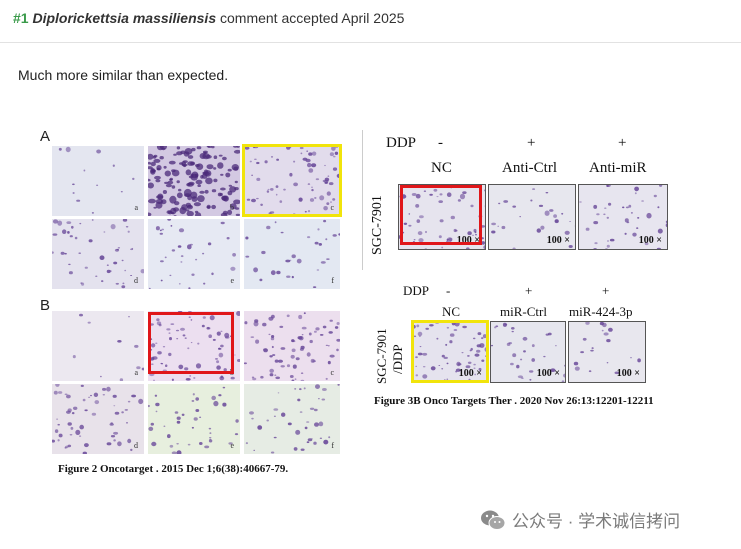 The image size is (741, 549). What do you see at coordinates (45, 305) in the screenshot?
I see `panel-label-b: B` at bounding box center [45, 305].